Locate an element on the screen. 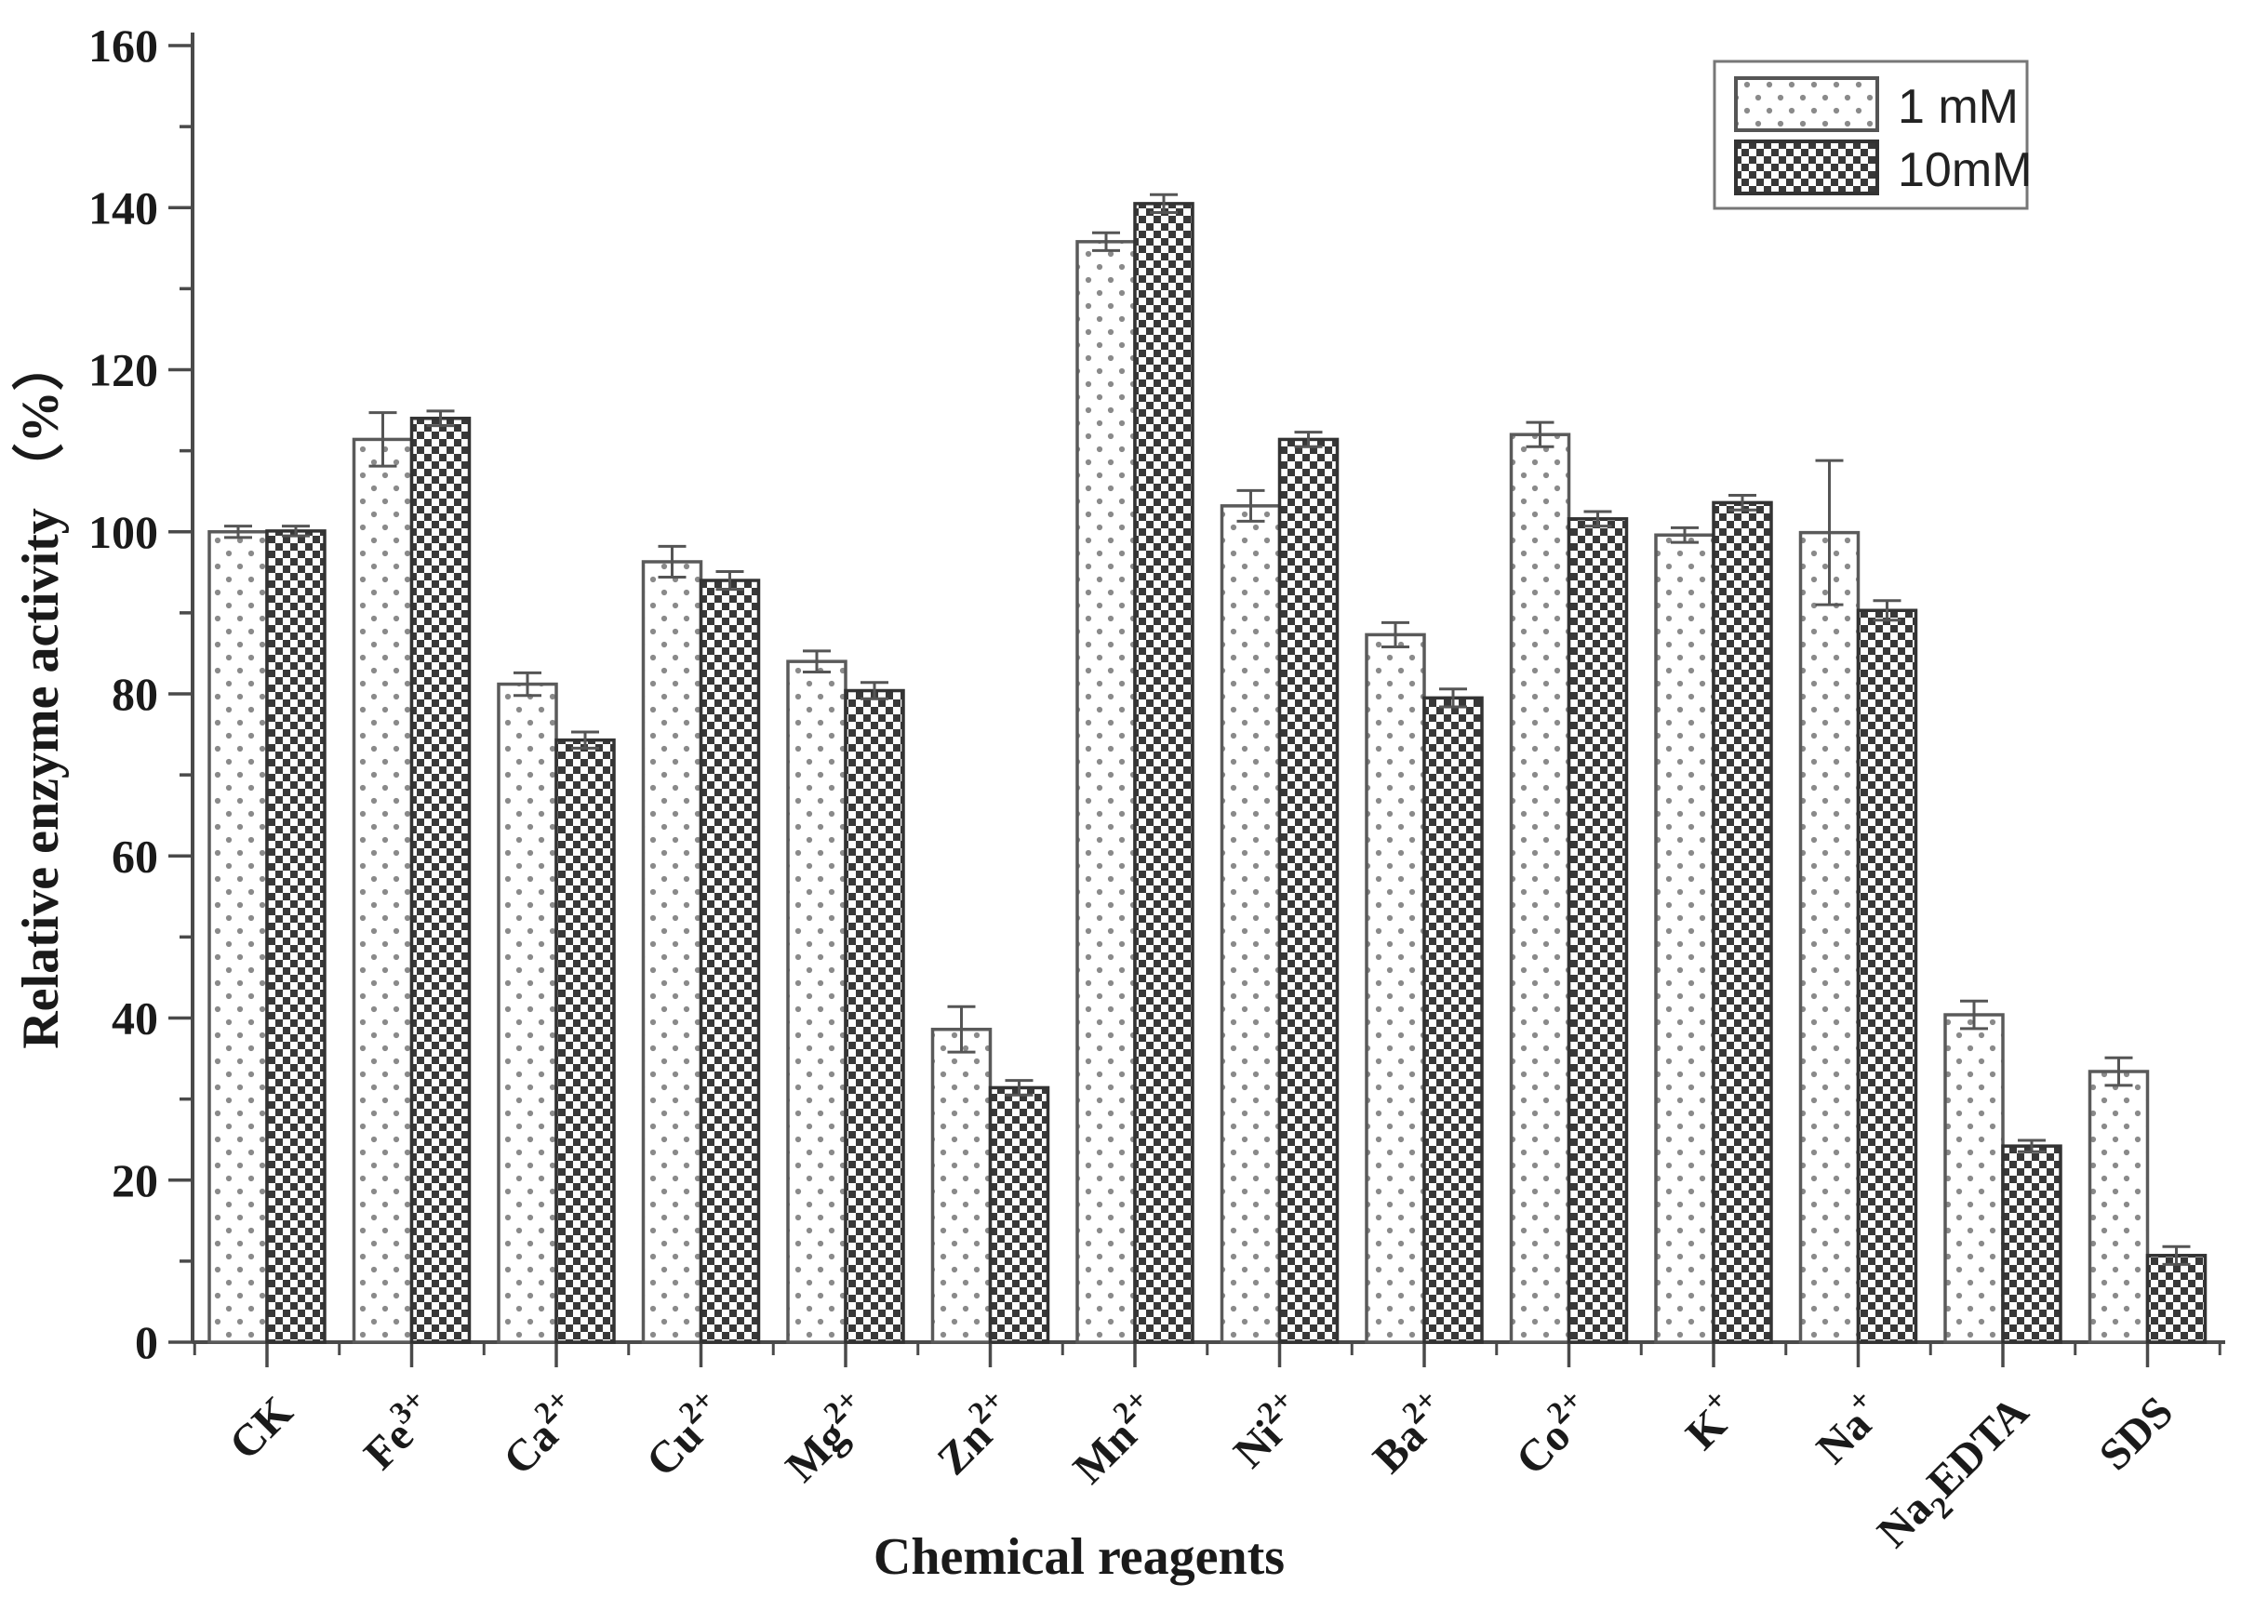  bar-Mn2+-10mM is located at coordinates (1163, 773).